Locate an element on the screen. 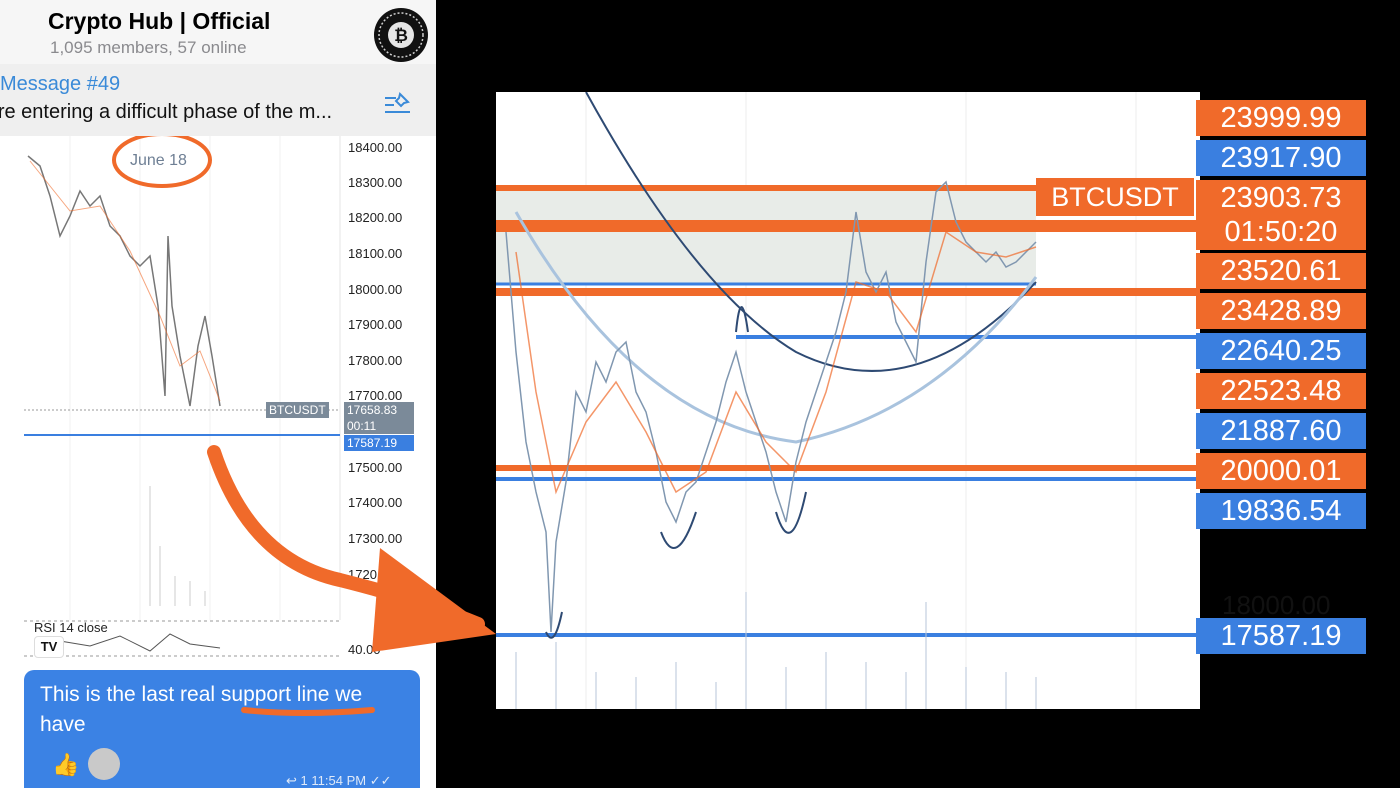 The width and height of the screenshot is (1400, 788). price-label: 23520.61 is located at coordinates (1281, 271).